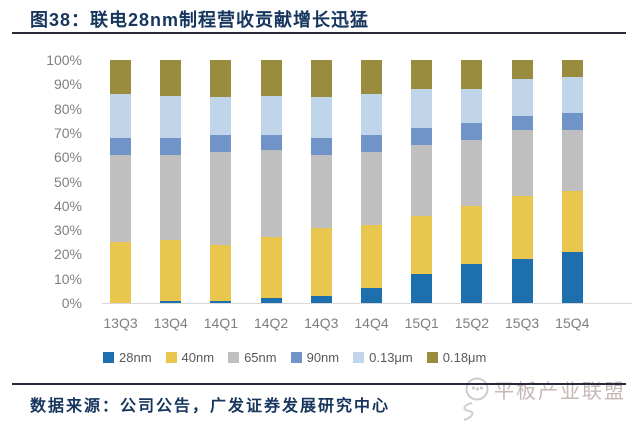 This screenshot has height=428, width=638. Describe the element at coordinates (198, 357) in the screenshot. I see `legend-label: 40nm` at that location.